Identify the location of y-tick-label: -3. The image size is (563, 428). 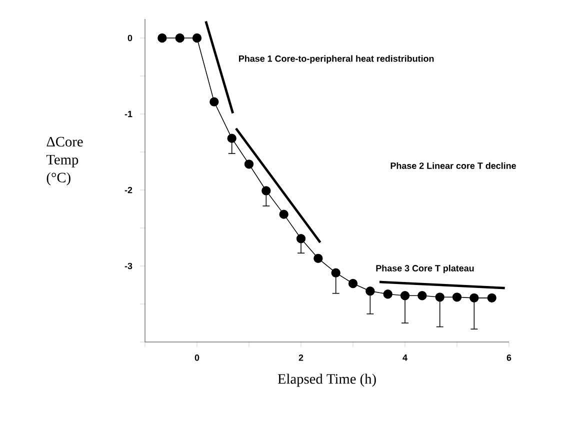
(128, 266).